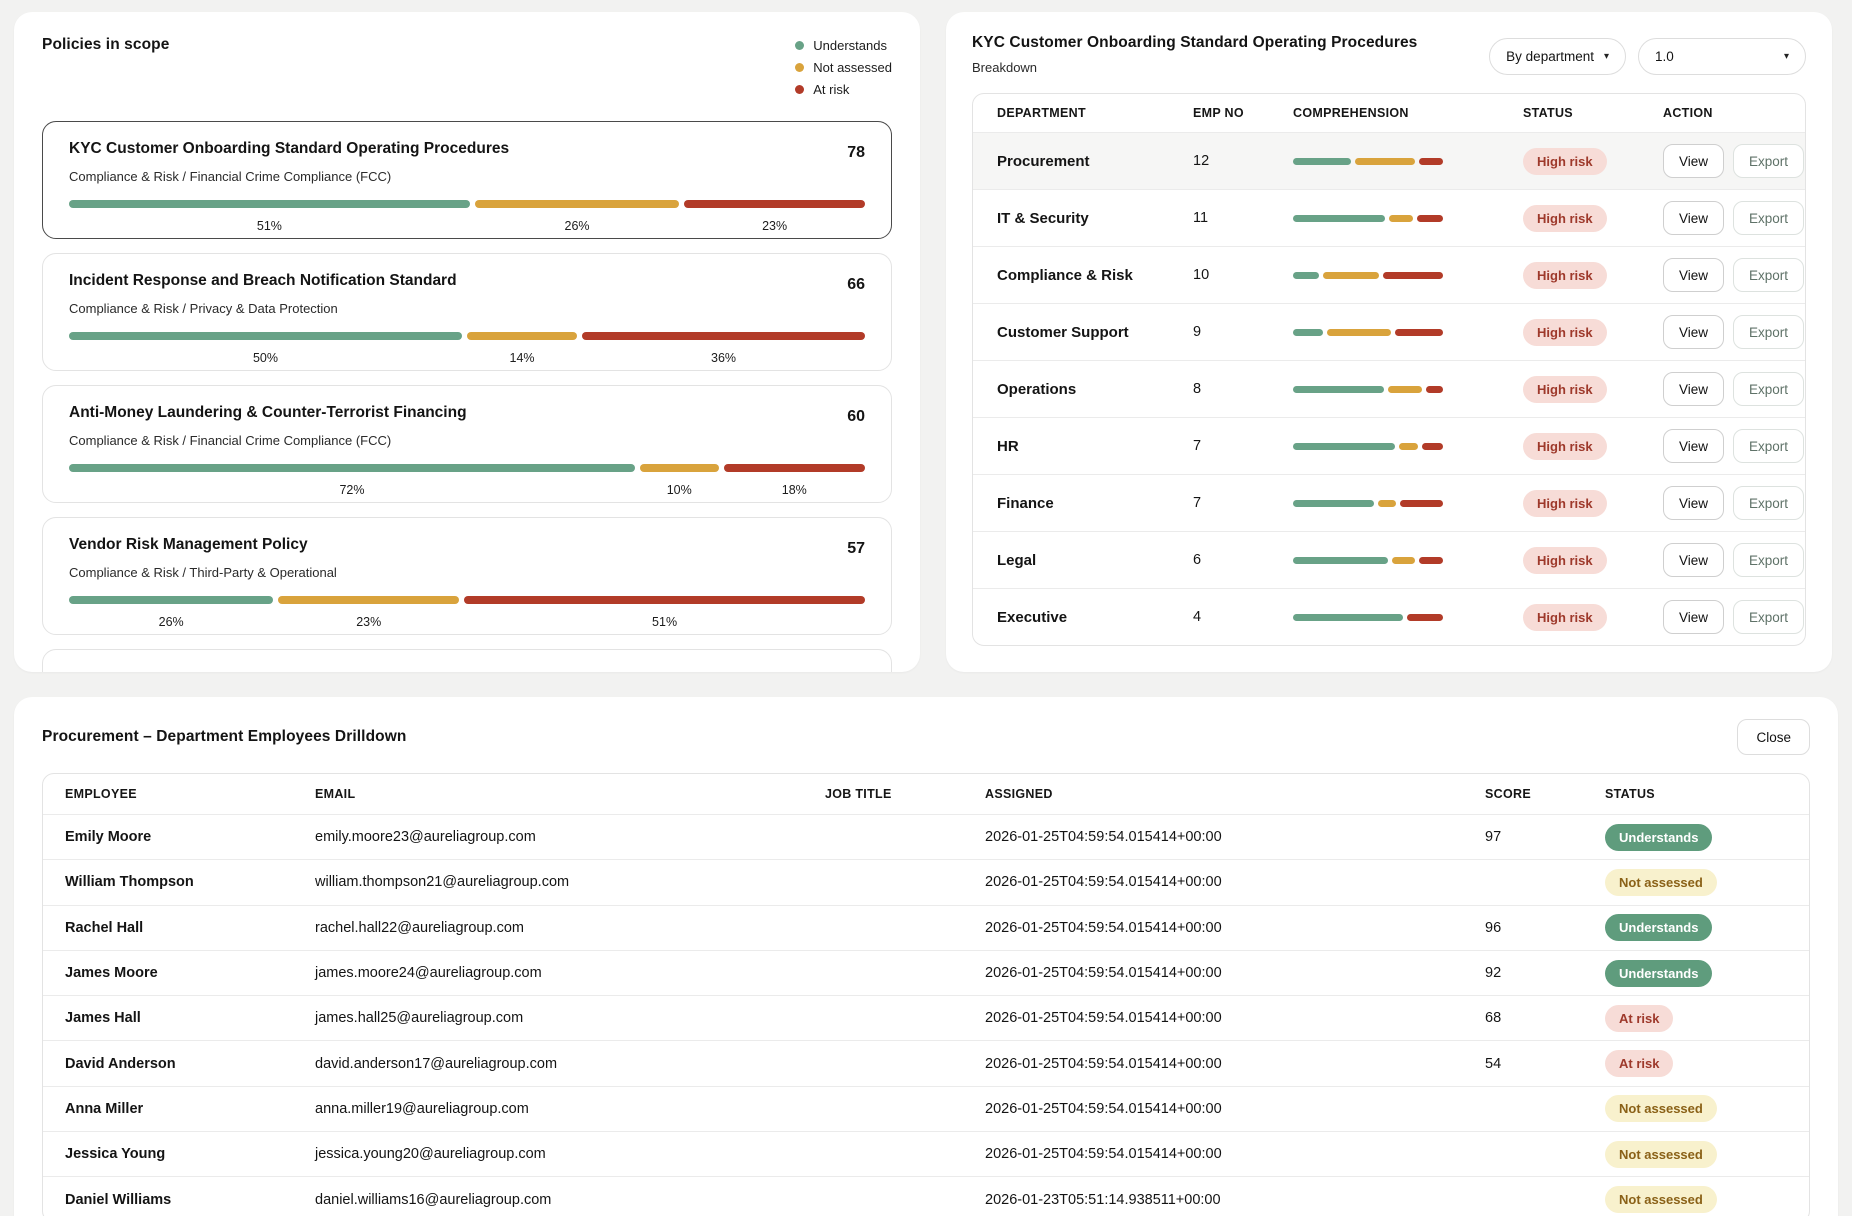 This screenshot has width=1852, height=1216. Describe the element at coordinates (467, 660) in the screenshot. I see `policy-card` at that location.